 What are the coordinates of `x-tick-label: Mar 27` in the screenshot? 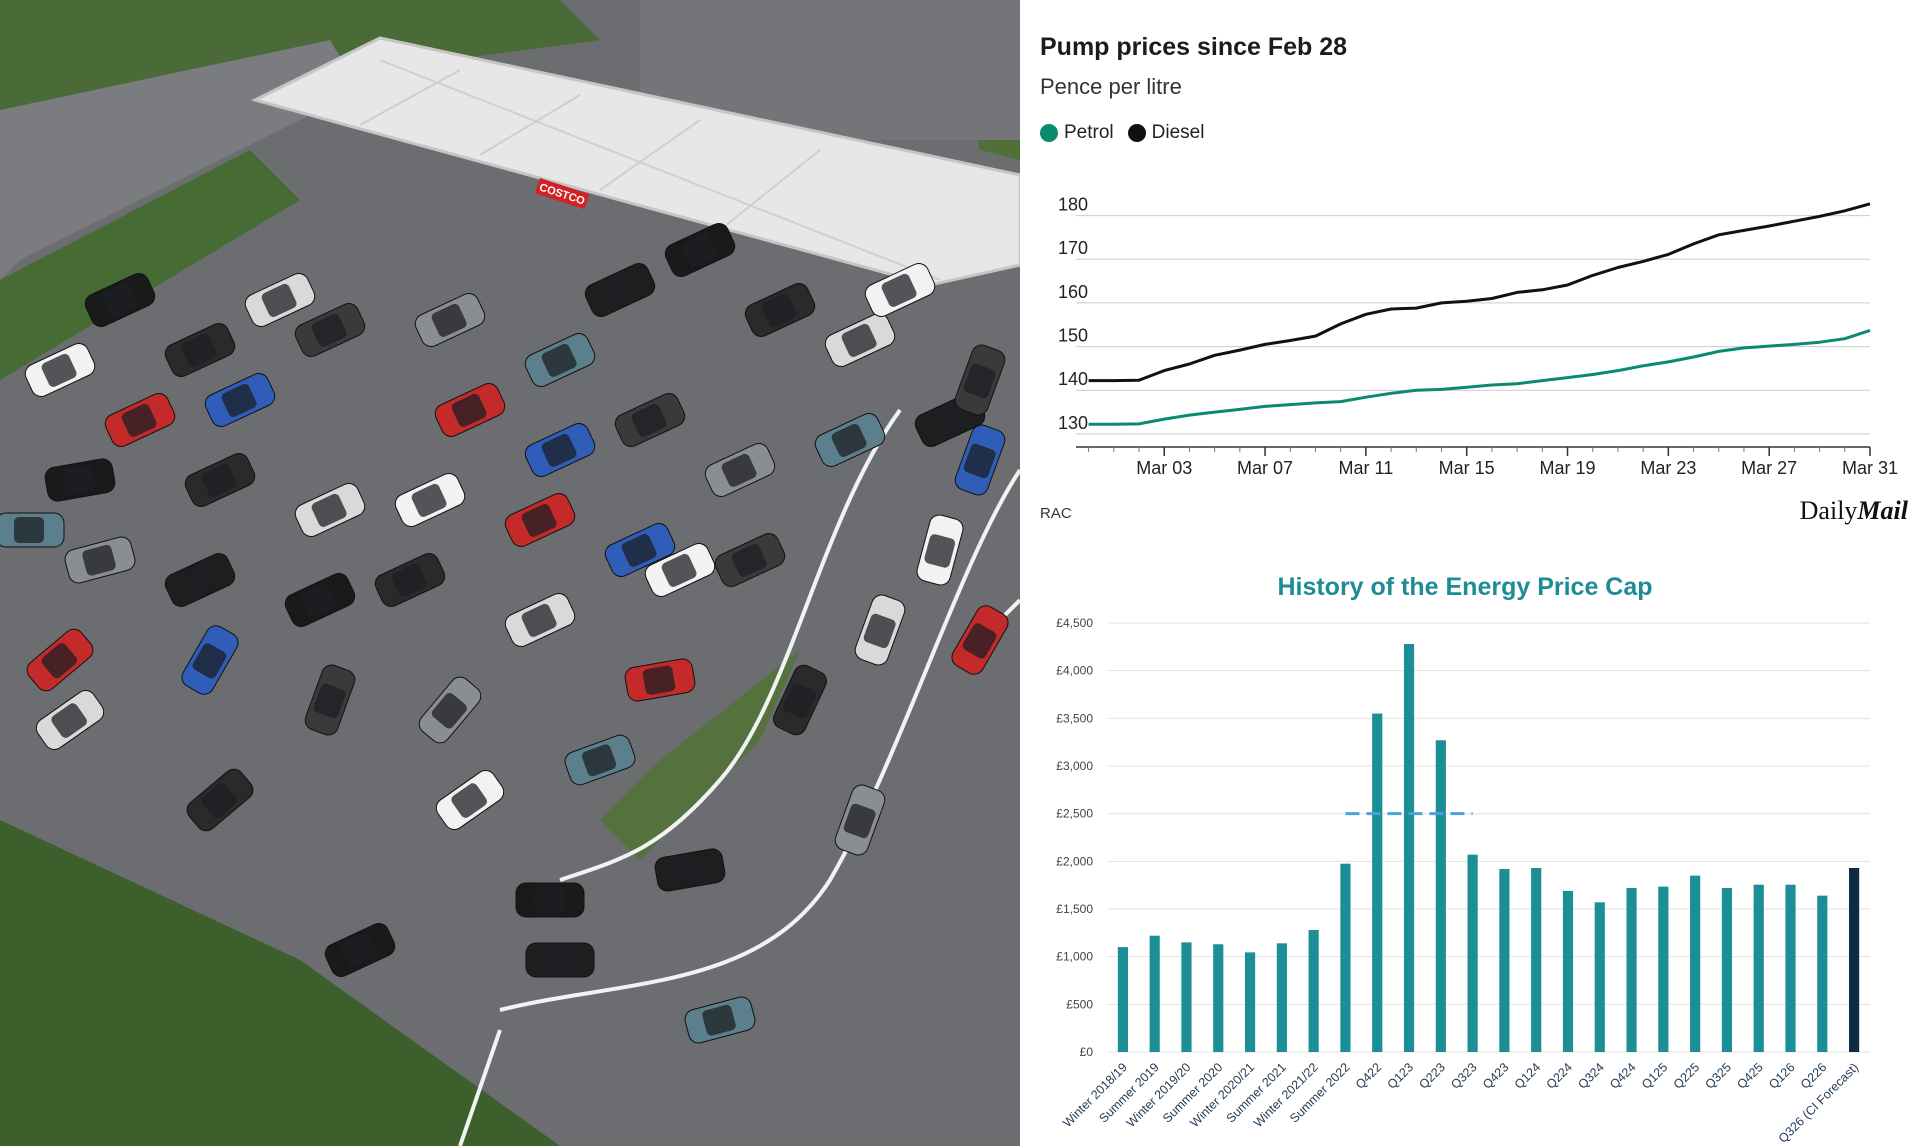 It's located at (1769, 468).